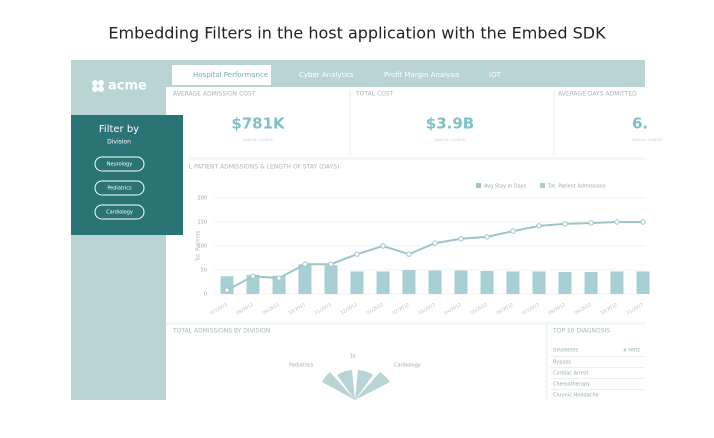 This screenshot has width=714, height=438. Describe the element at coordinates (202, 223) in the screenshot. I see `y-tick-label: 150` at that location.